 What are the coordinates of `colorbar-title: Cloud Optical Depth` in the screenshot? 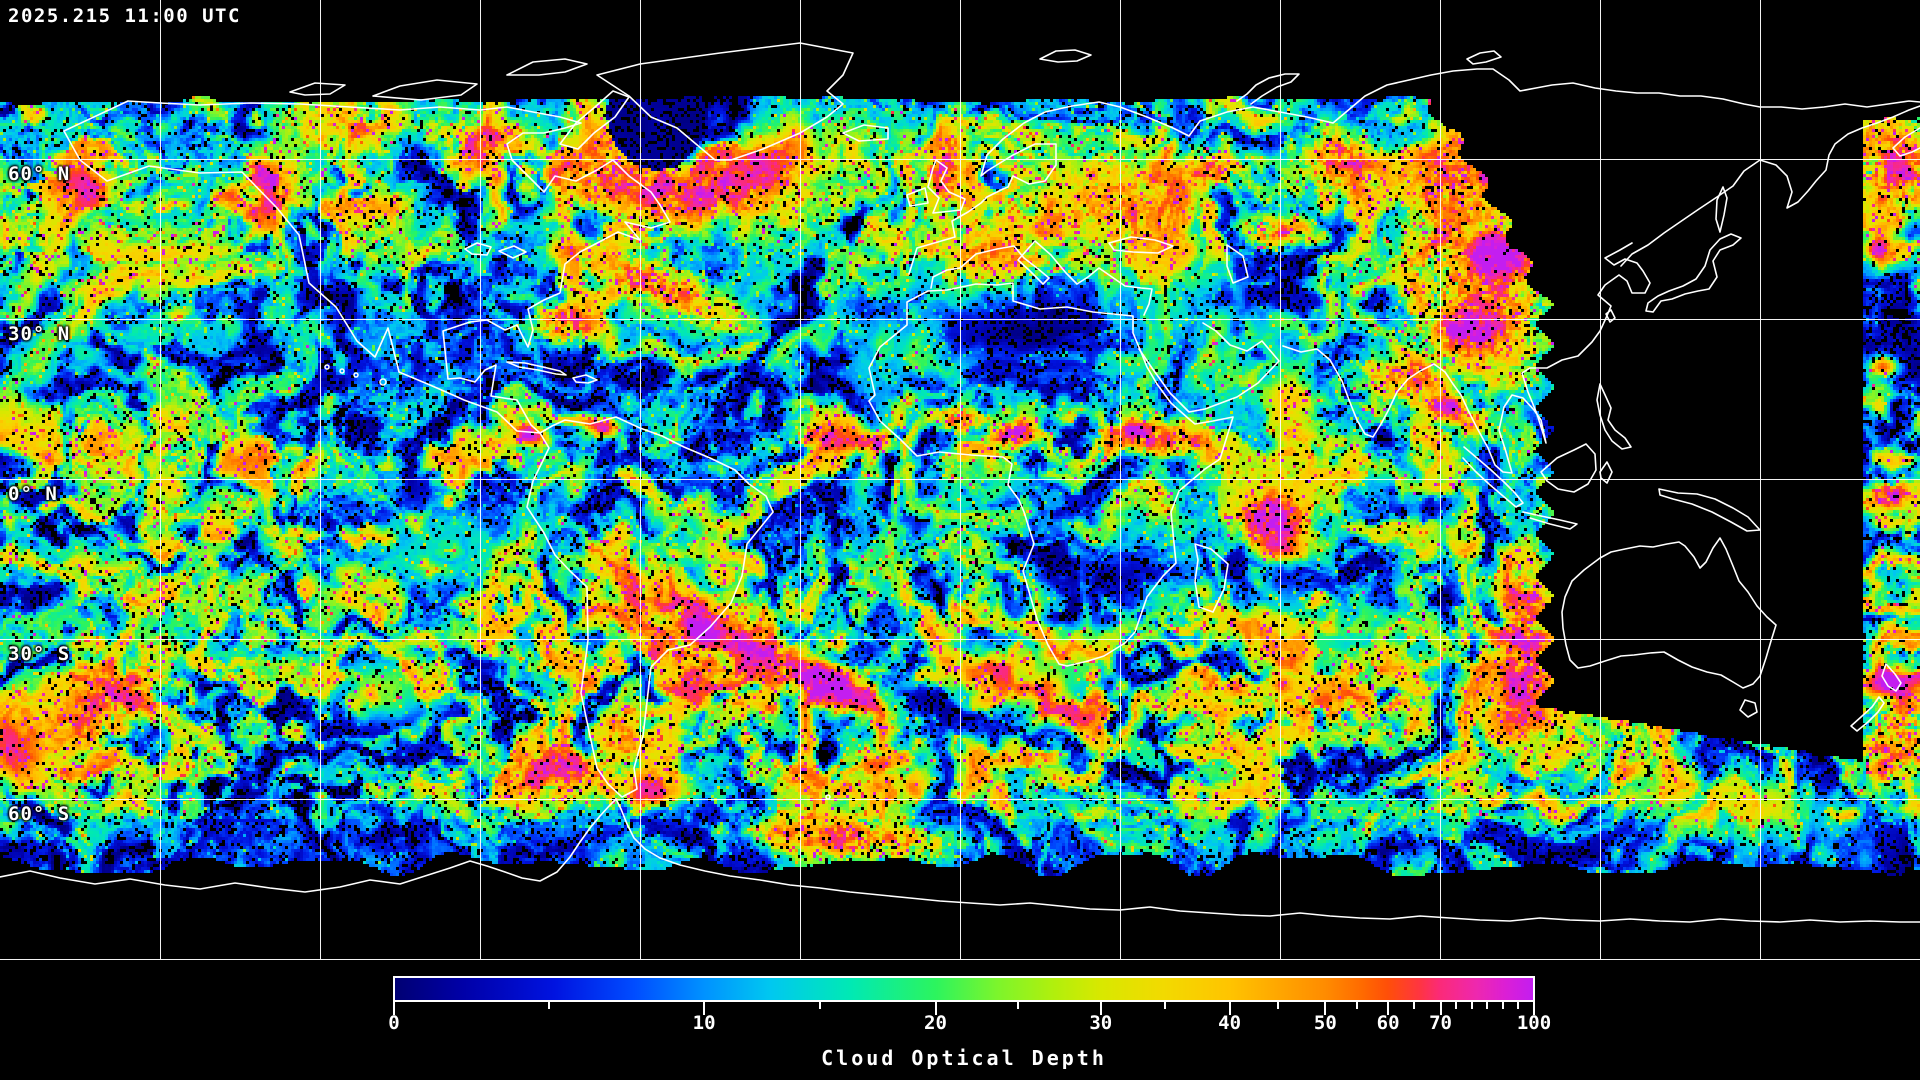 It's located at (964, 1058).